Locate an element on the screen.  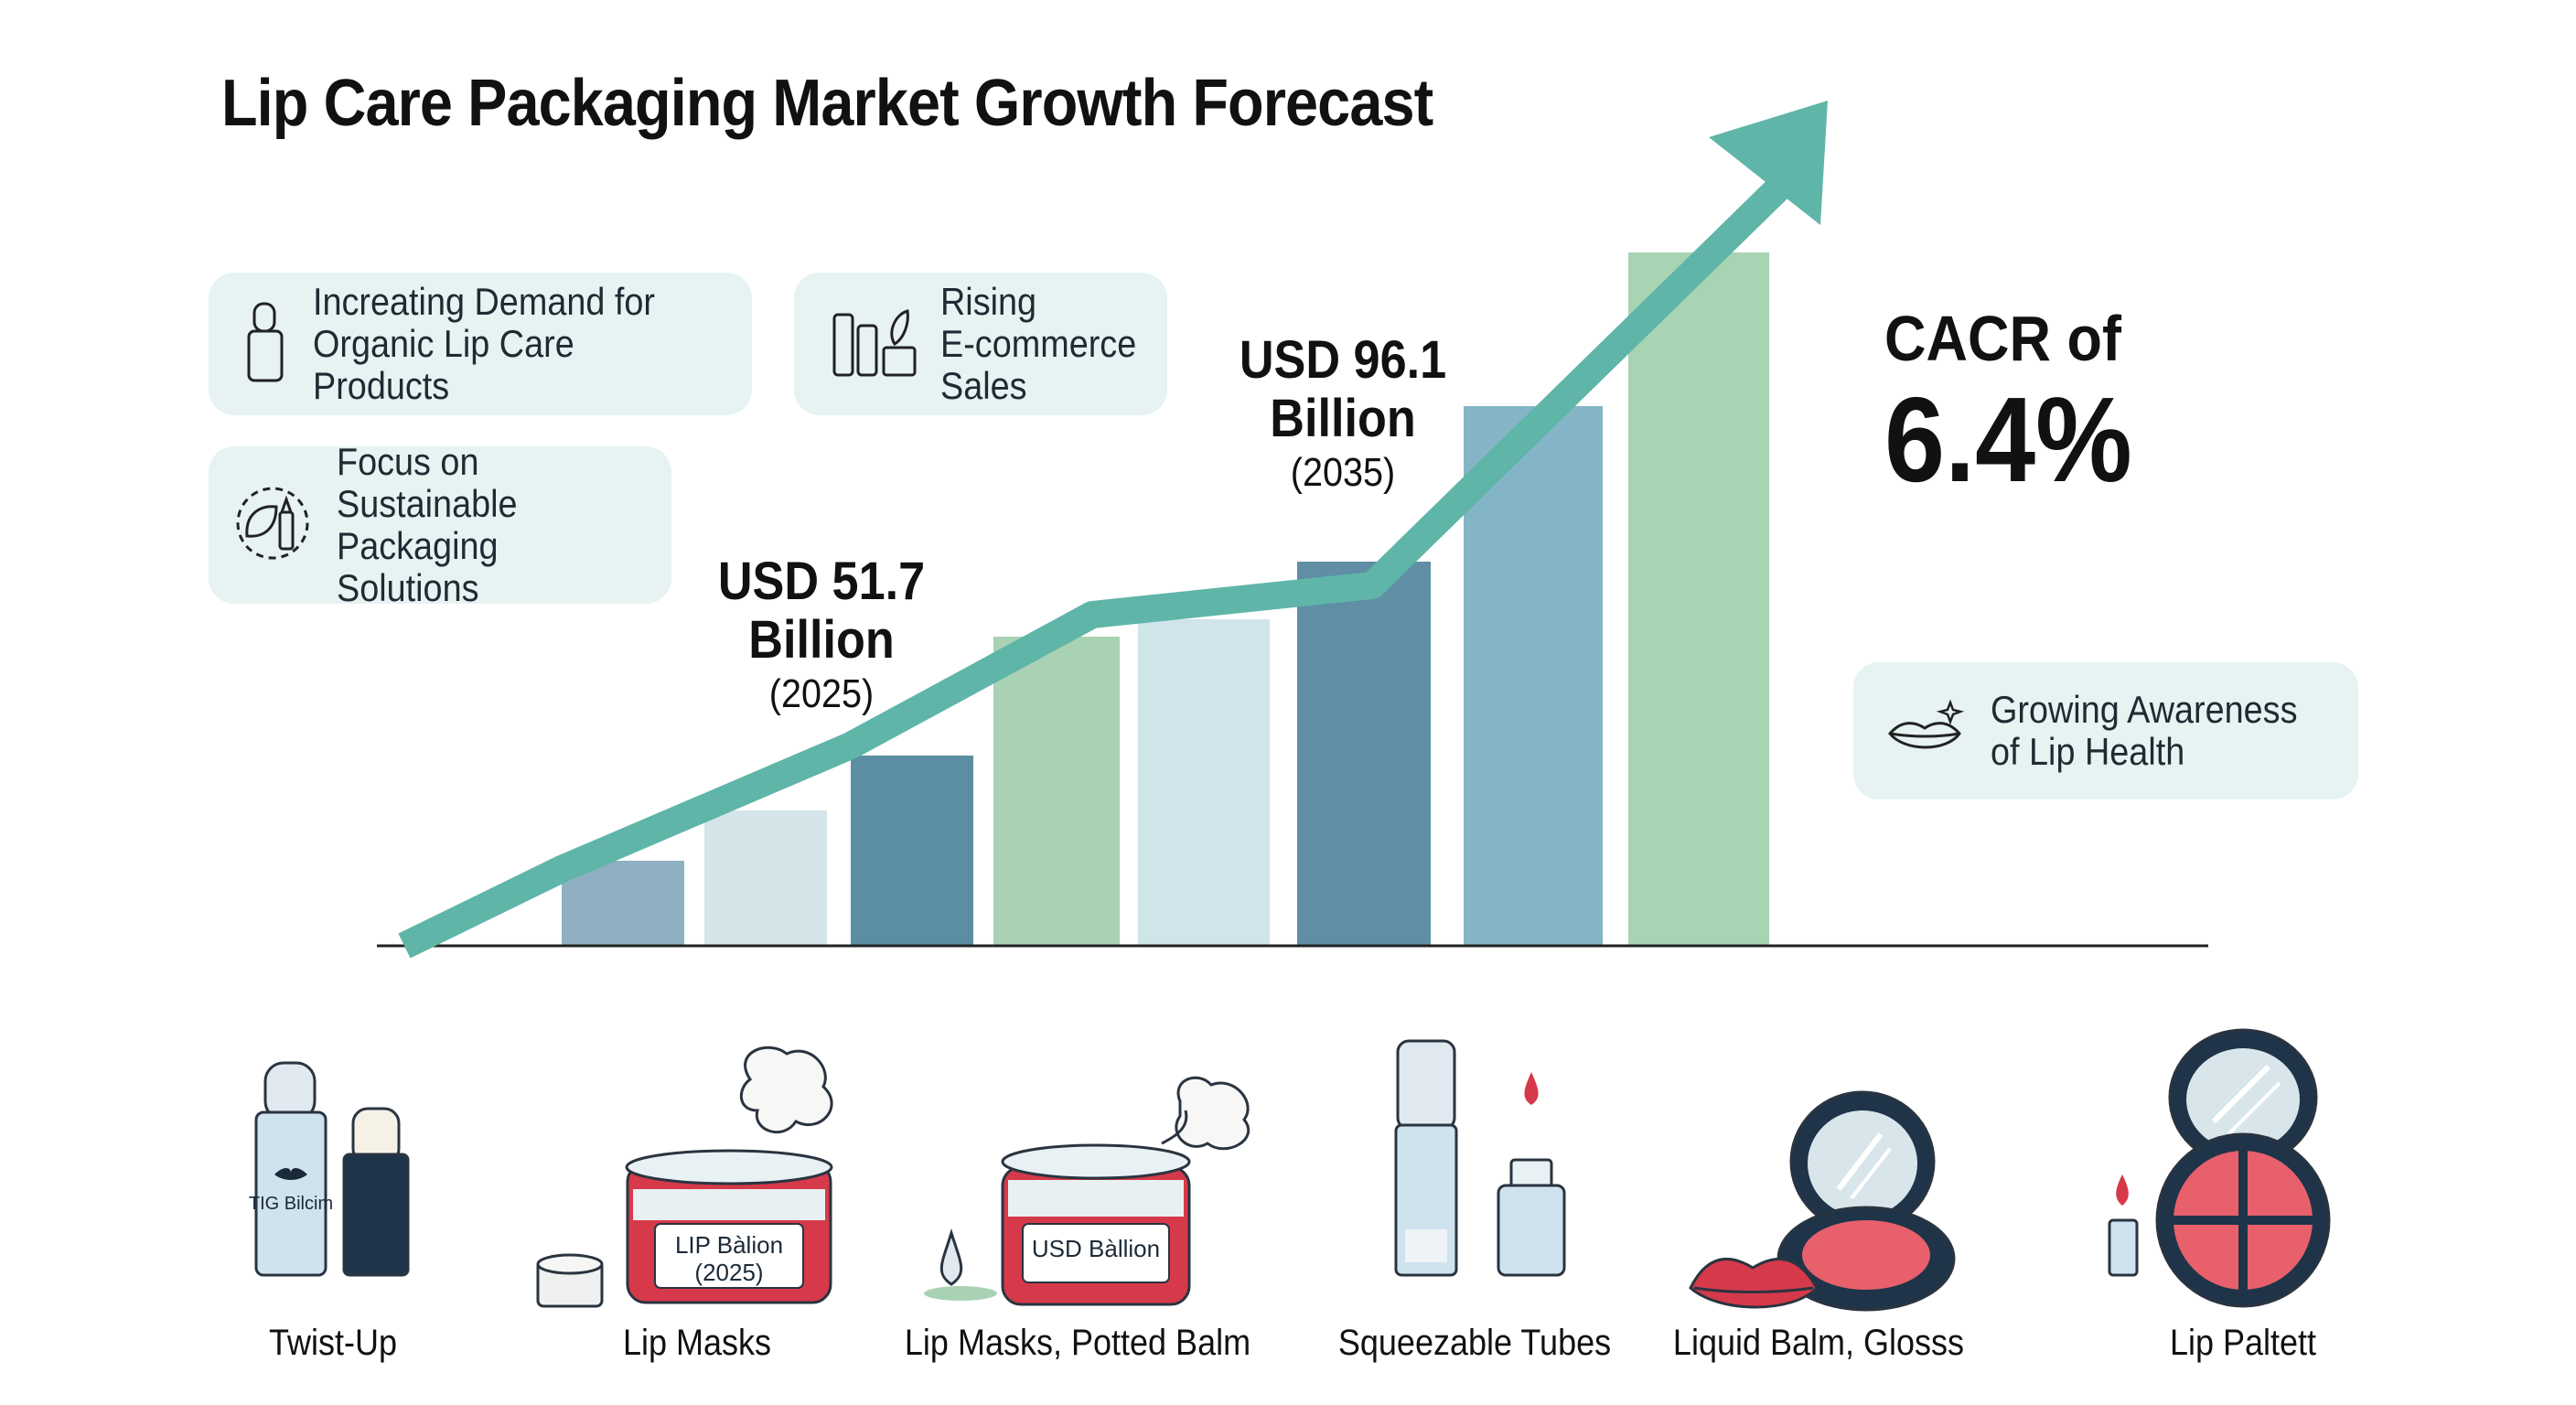
annotation-2035: USD 96.1 Billion (2035) is located at coordinates (1343, 414).